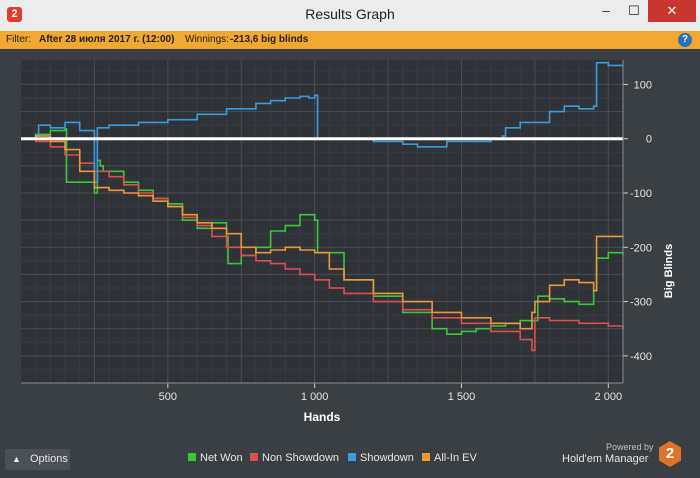 This screenshot has height=478, width=700. What do you see at coordinates (221, 458) in the screenshot?
I see `legend-label: Net Won` at bounding box center [221, 458].